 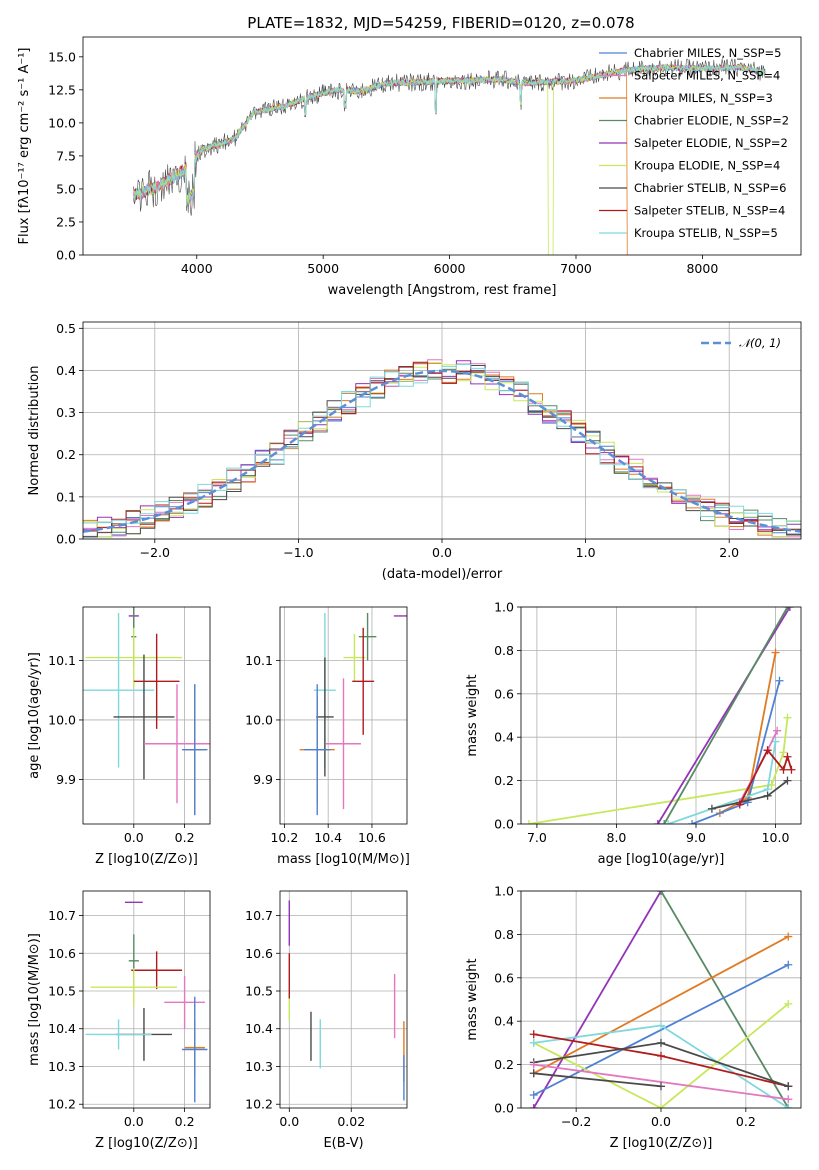 I want to click on legend-entry: Salpeter STELIB, N_SSP=4, so click(x=709, y=211).